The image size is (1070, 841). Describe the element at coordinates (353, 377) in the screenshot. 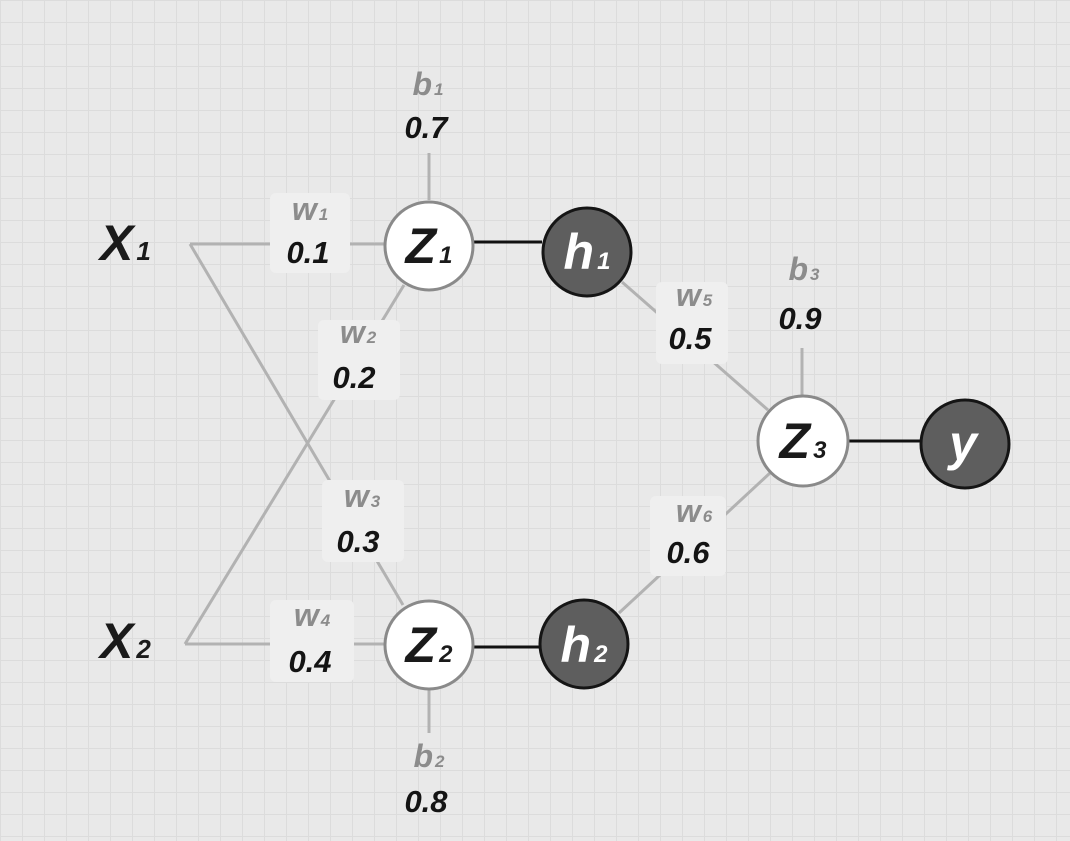

I see `weight-w2-value: 0.2` at that location.